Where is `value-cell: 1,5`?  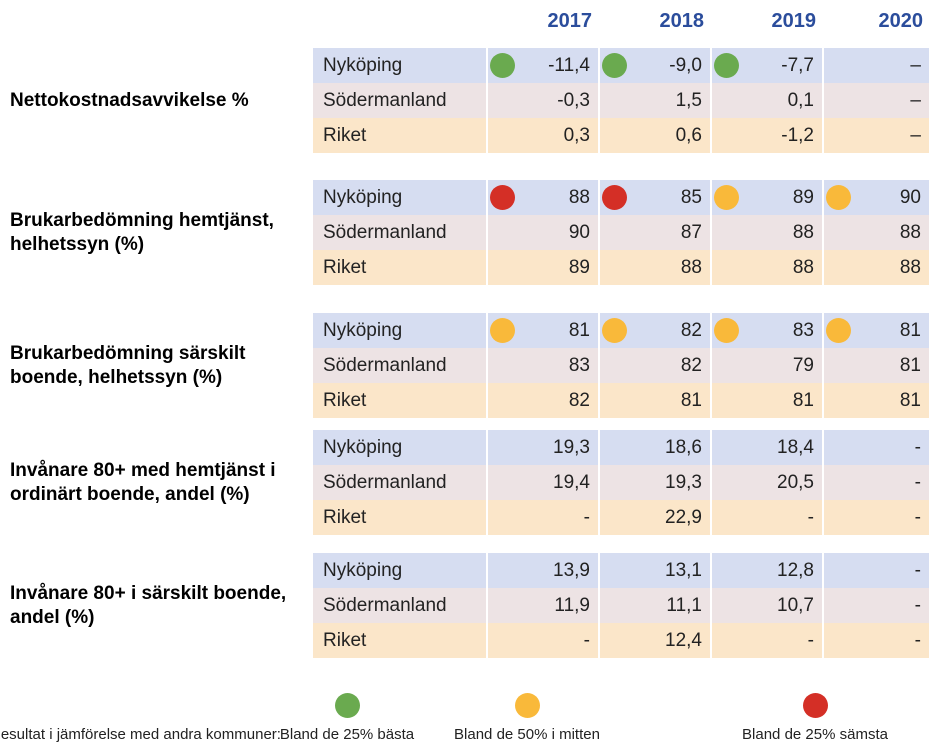 value-cell: 1,5 is located at coordinates (655, 100).